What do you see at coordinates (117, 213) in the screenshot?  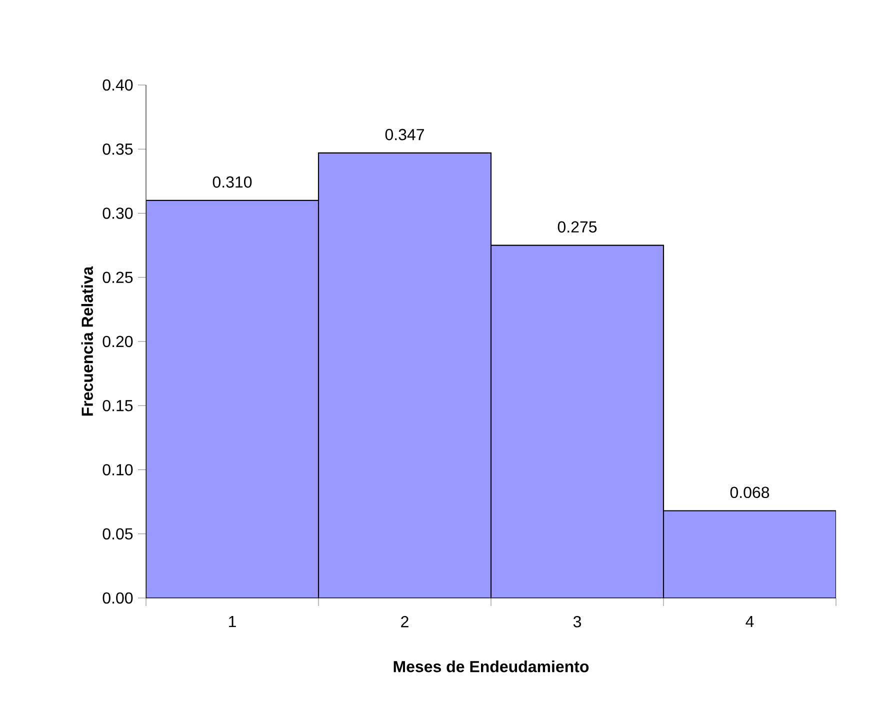 I see `y-tick-label: 0.30` at bounding box center [117, 213].